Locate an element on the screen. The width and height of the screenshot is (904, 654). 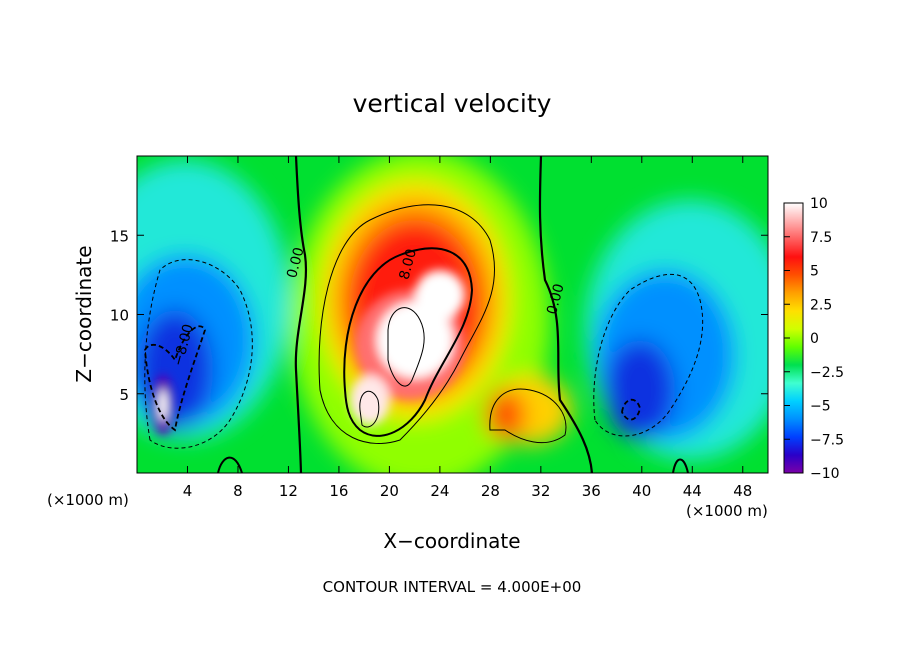
x-tick-label: 16 is located at coordinates (338, 491).